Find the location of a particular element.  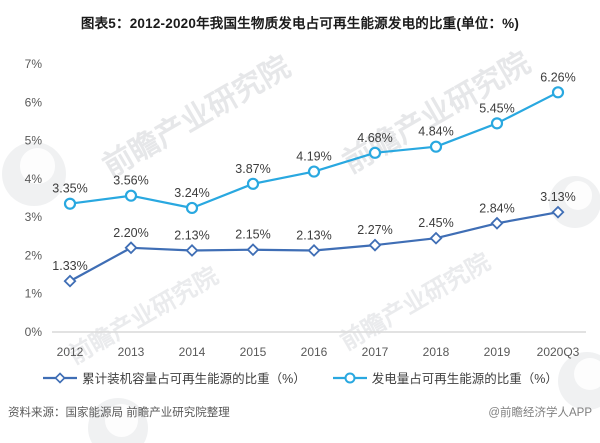

data-point-label: 4.68% is located at coordinates (374, 138).